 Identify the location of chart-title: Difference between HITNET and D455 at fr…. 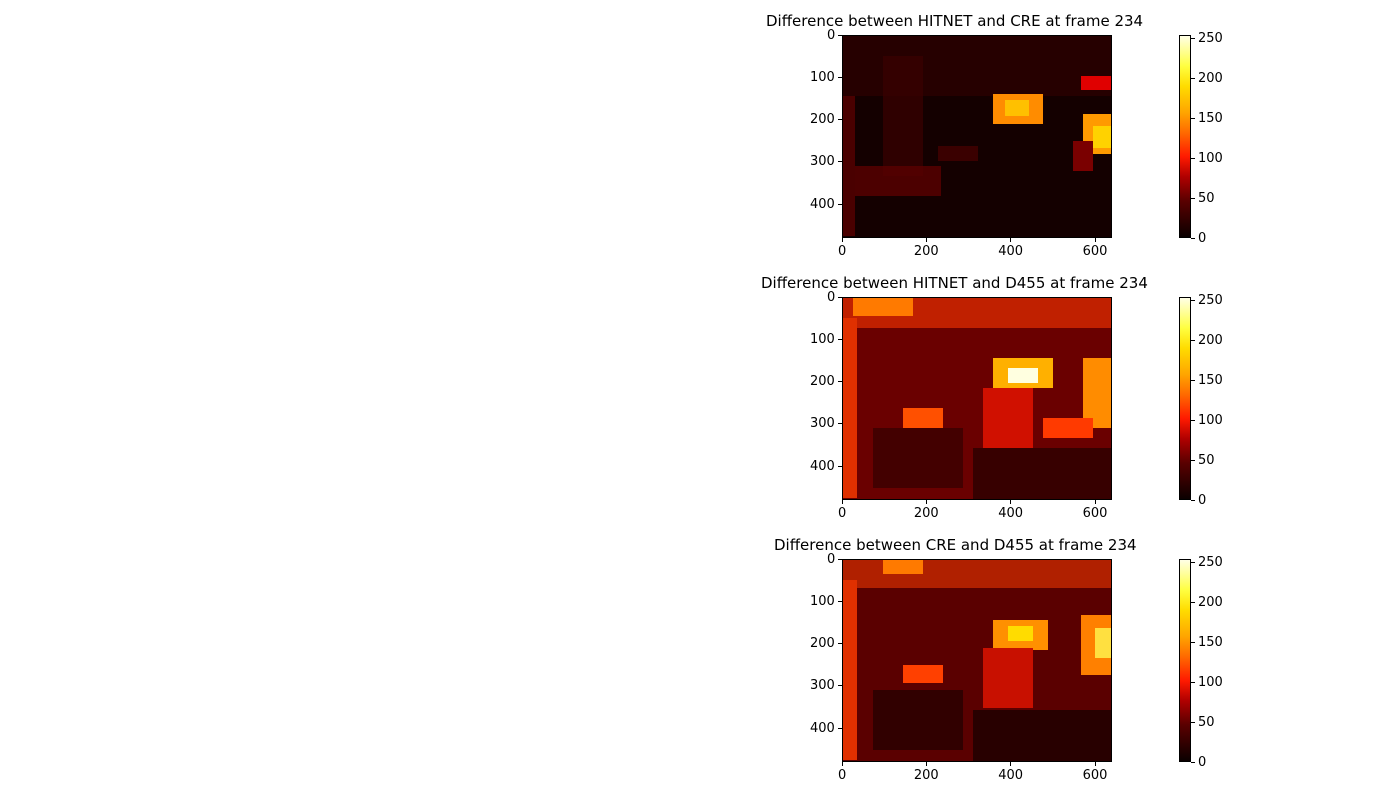
(954, 283).